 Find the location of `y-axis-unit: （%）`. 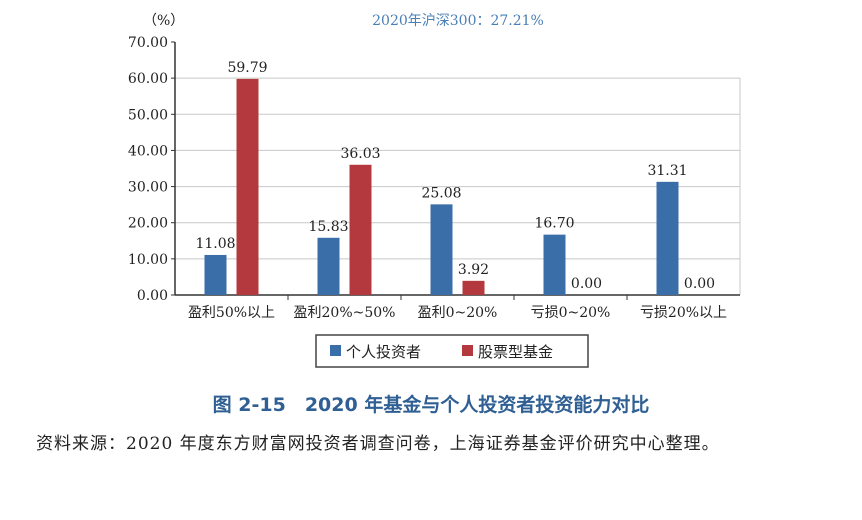

y-axis-unit: （%） is located at coordinates (163, 21).